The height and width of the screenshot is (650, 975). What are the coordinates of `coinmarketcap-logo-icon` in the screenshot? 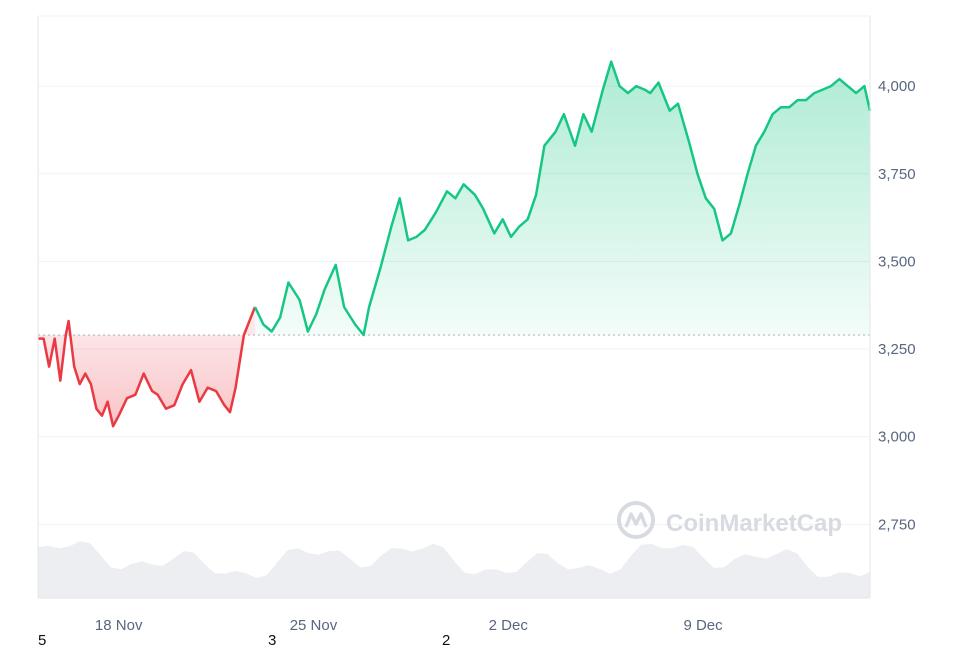 It's located at (636, 520).